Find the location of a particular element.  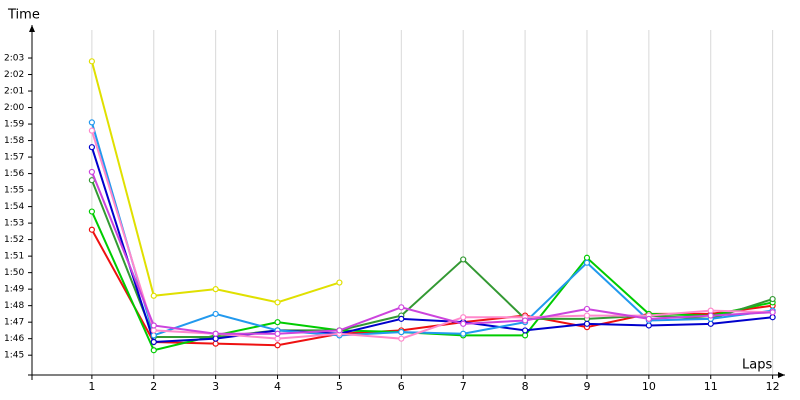

y-tick-label: 1:48 is located at coordinates (14, 306).